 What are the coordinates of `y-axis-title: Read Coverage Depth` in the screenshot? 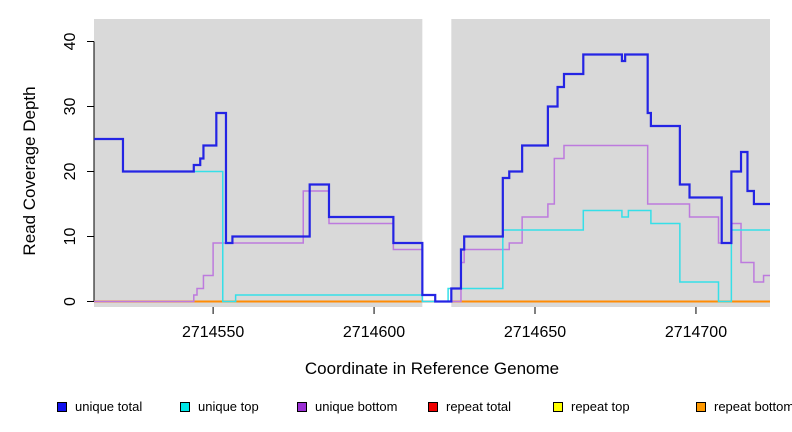 It's located at (29, 171).